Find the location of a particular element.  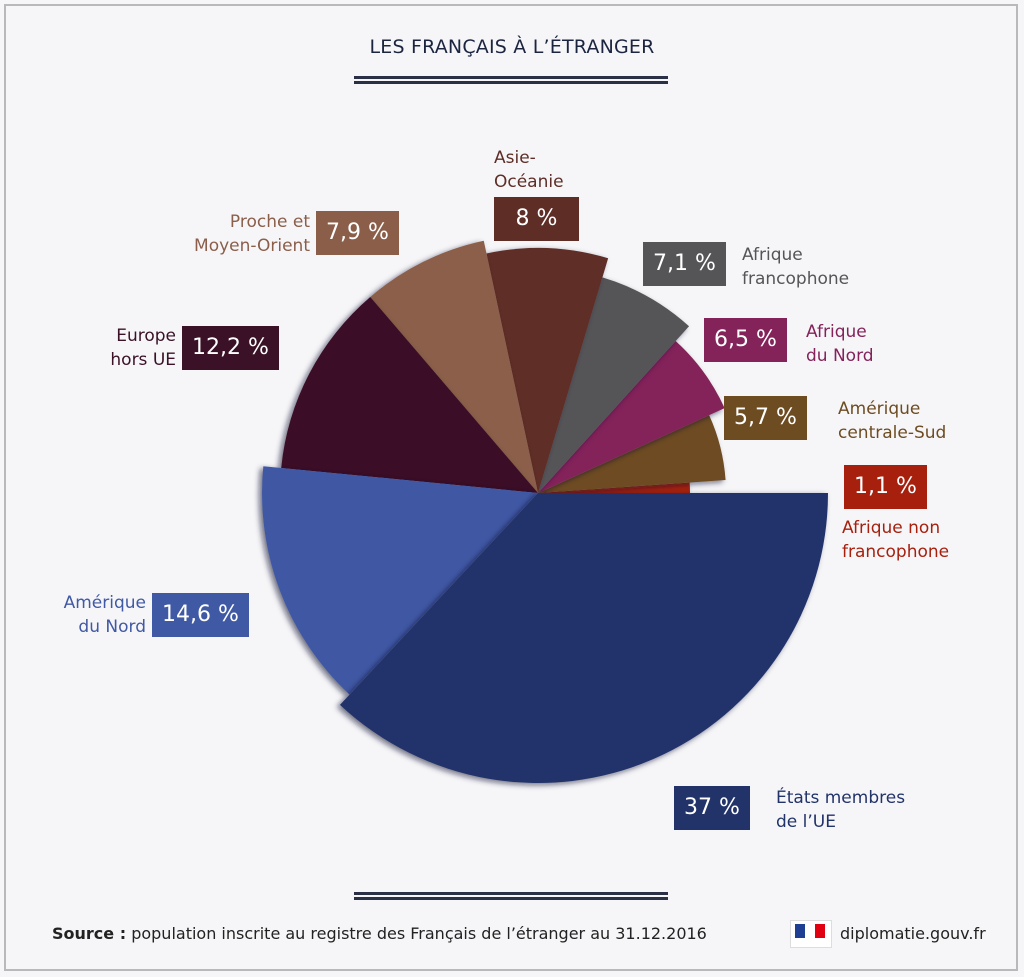

label-eur: Europe hors UE is located at coordinates (143, 348).